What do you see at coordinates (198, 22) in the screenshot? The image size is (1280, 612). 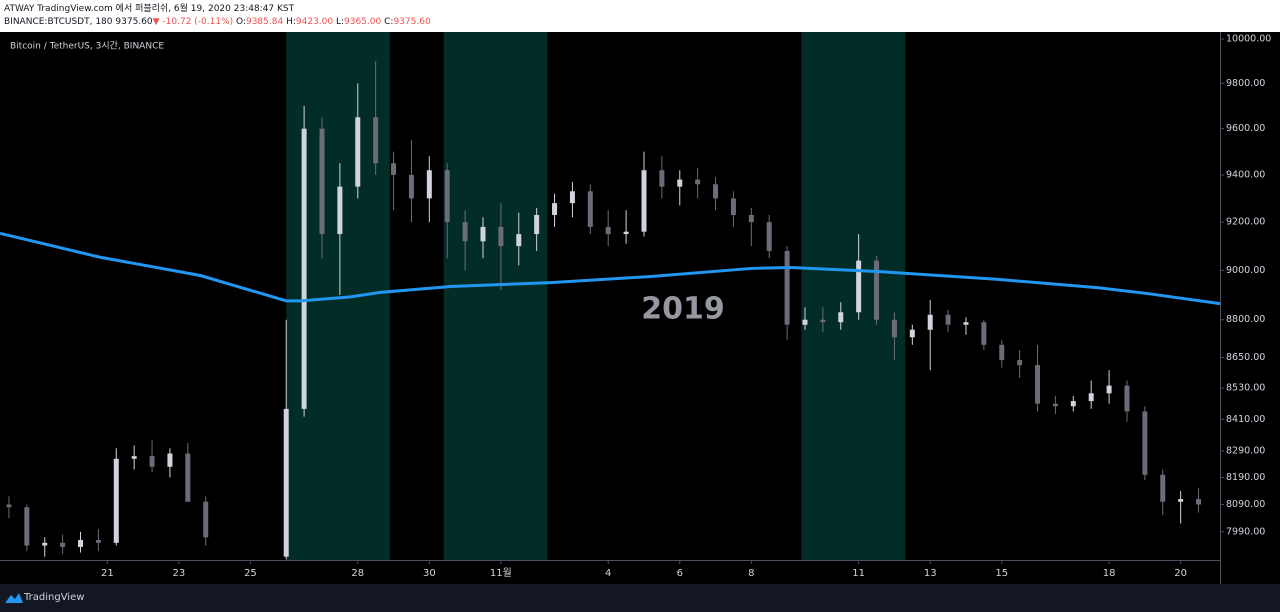 I see `change: -10.72 (-0.11%)` at bounding box center [198, 22].